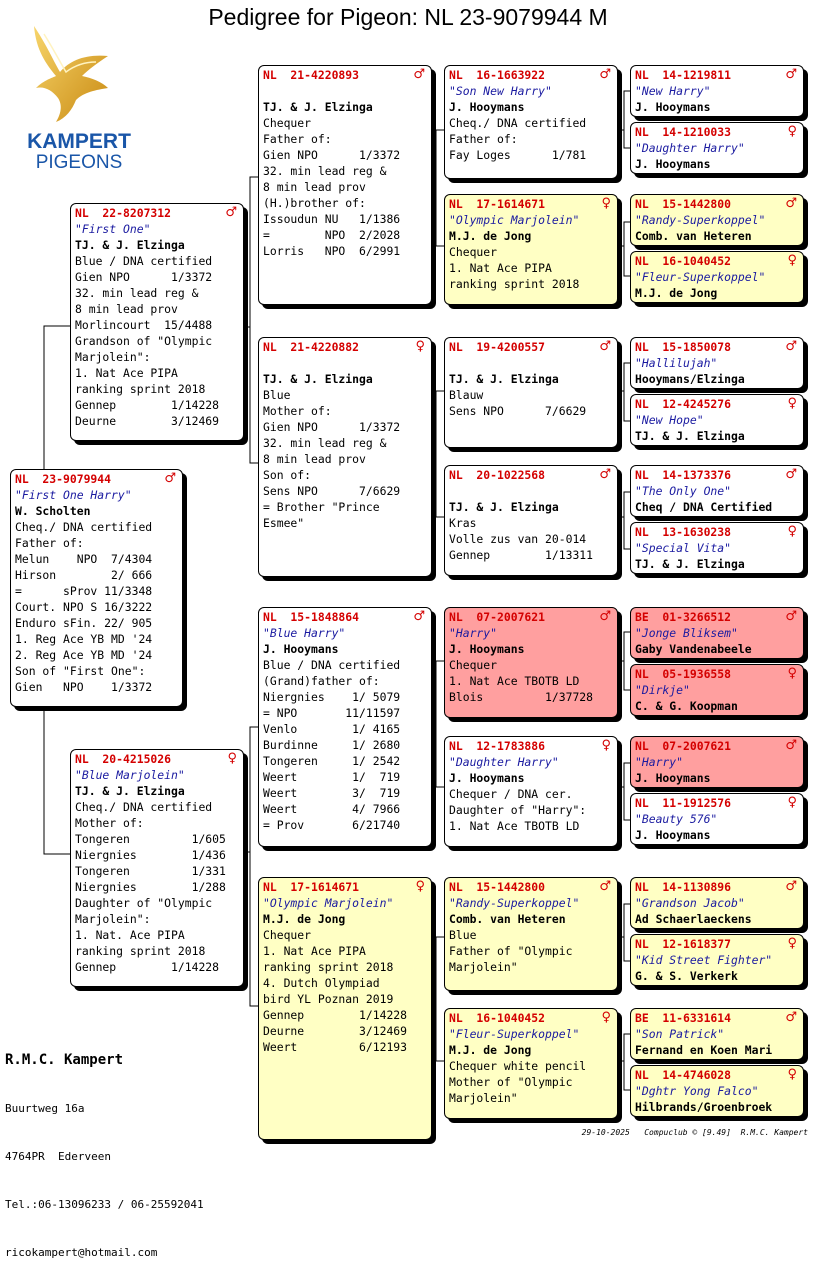  I want to click on ring-number: NL 21-4220882, so click(311, 347).